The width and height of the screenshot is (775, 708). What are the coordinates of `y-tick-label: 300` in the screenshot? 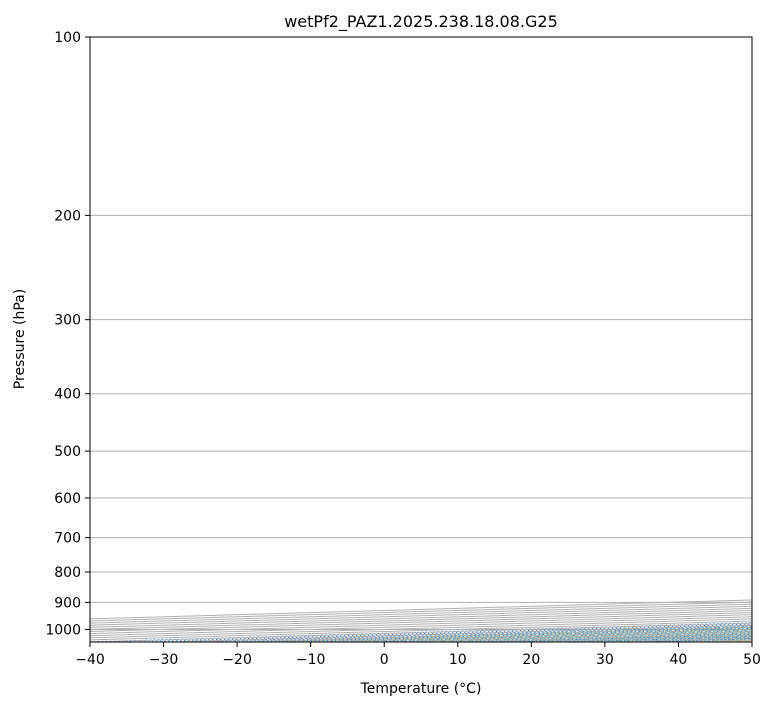 It's located at (67, 321).